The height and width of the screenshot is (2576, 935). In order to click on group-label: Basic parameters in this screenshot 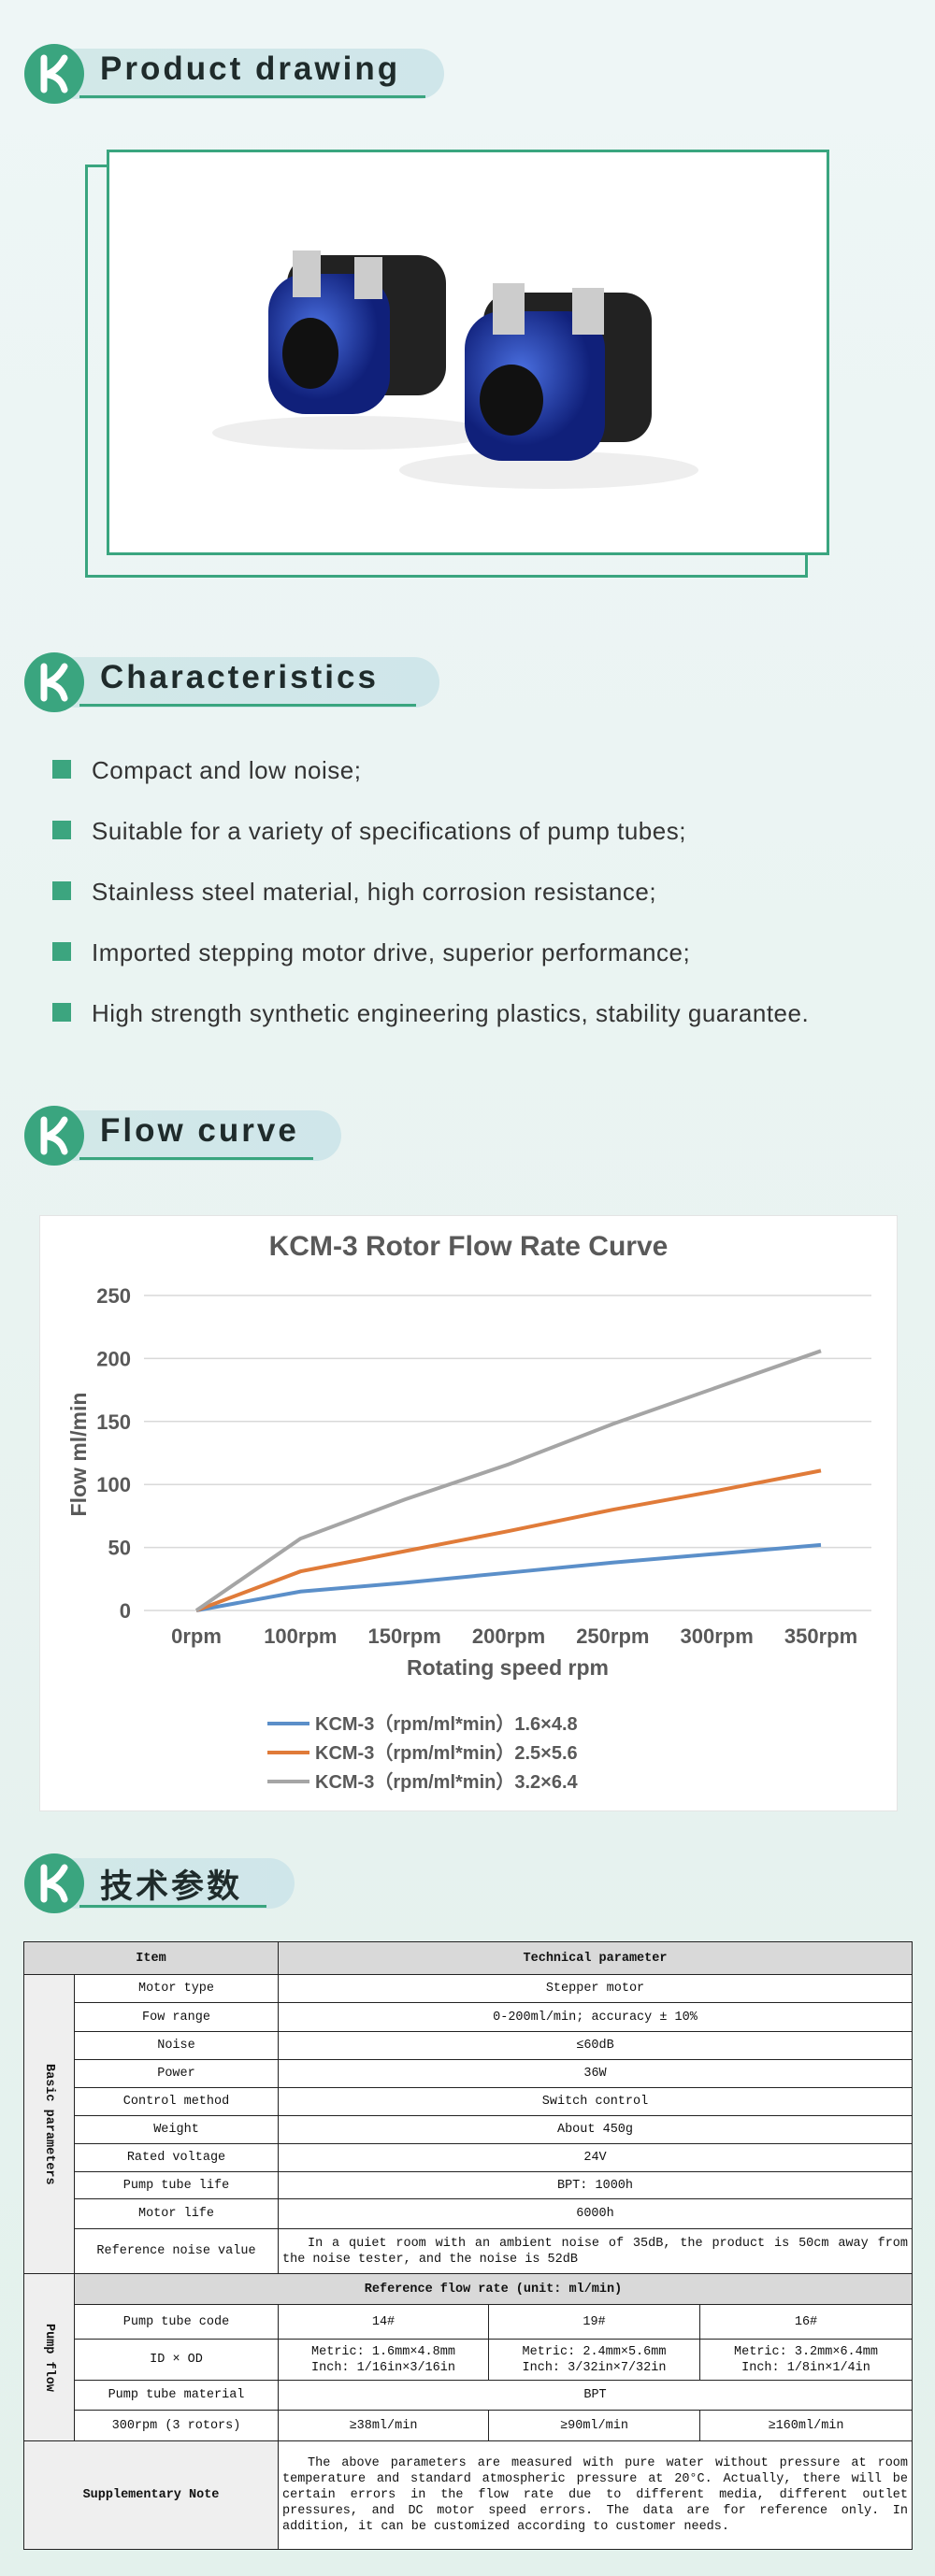, I will do `click(49, 2124)`.